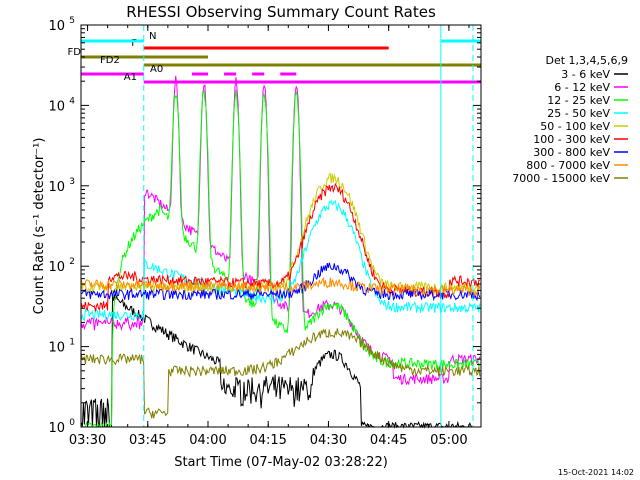 This screenshot has width=640, height=480. What do you see at coordinates (110, 60) in the screenshot?
I see `flag-label: FD2` at bounding box center [110, 60].